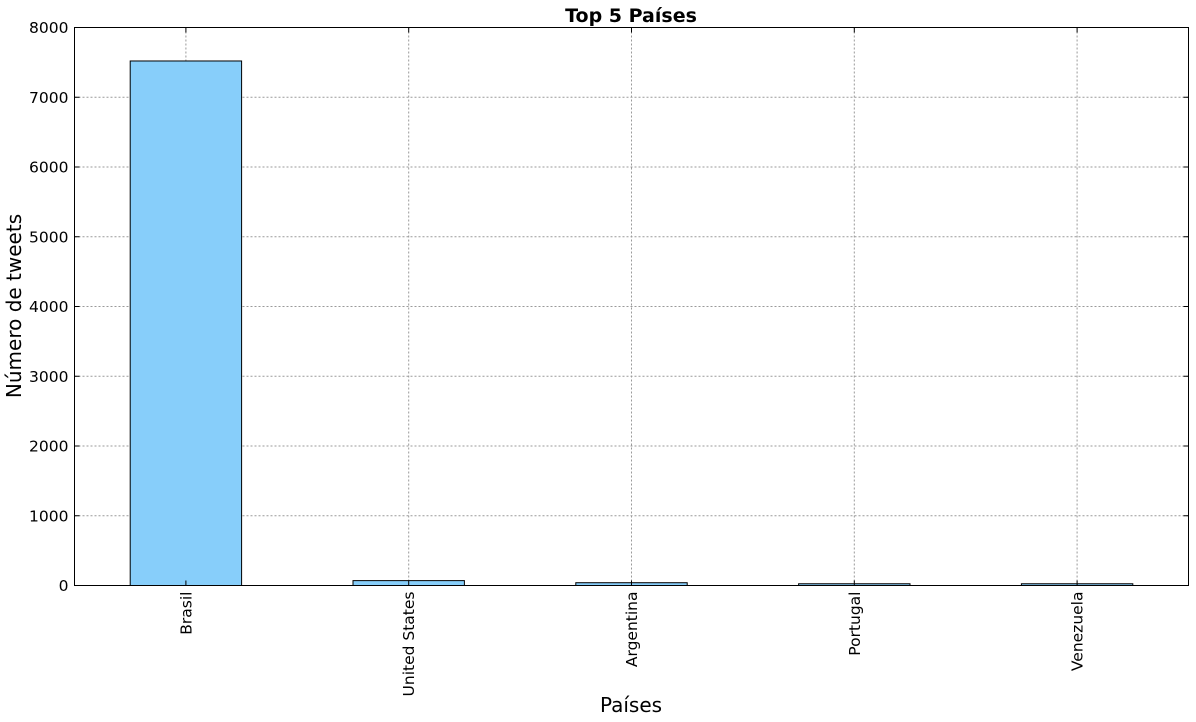  What do you see at coordinates (48, 98) in the screenshot?
I see `y-tick-label: 7000` at bounding box center [48, 98].